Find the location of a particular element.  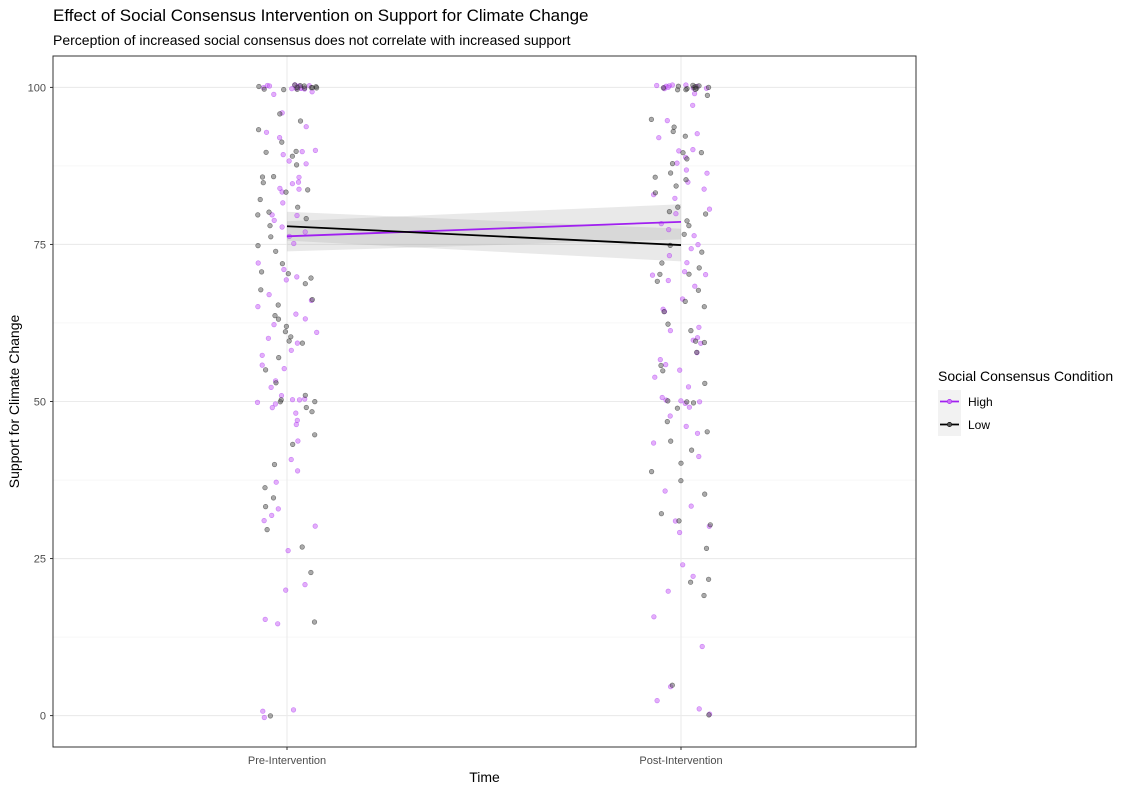

y-tick-label: 100 is located at coordinates (37, 88).